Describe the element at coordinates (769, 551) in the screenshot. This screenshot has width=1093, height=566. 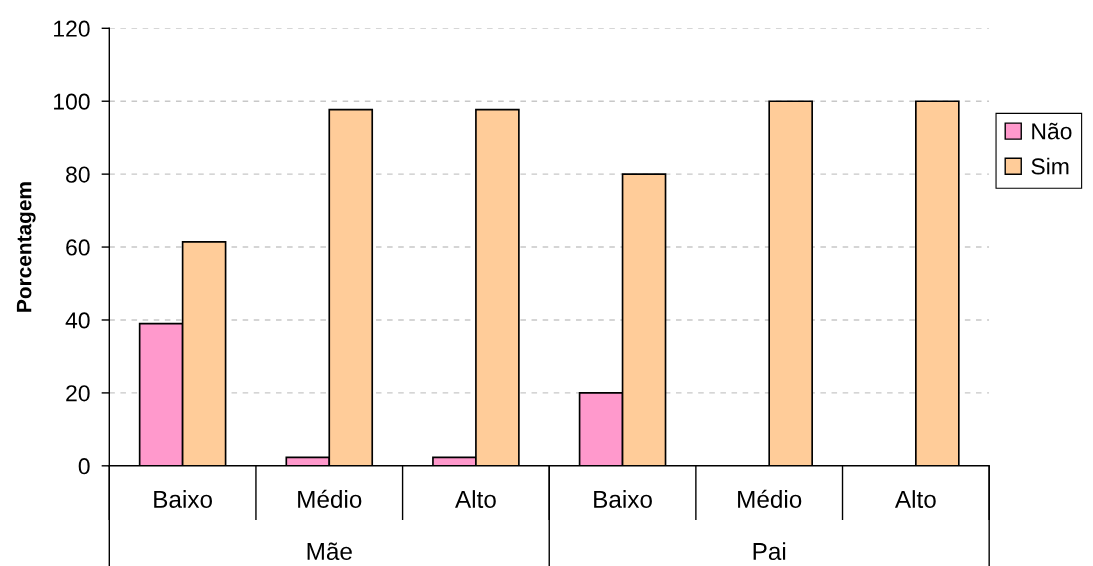
I see `text: Pai` at that location.